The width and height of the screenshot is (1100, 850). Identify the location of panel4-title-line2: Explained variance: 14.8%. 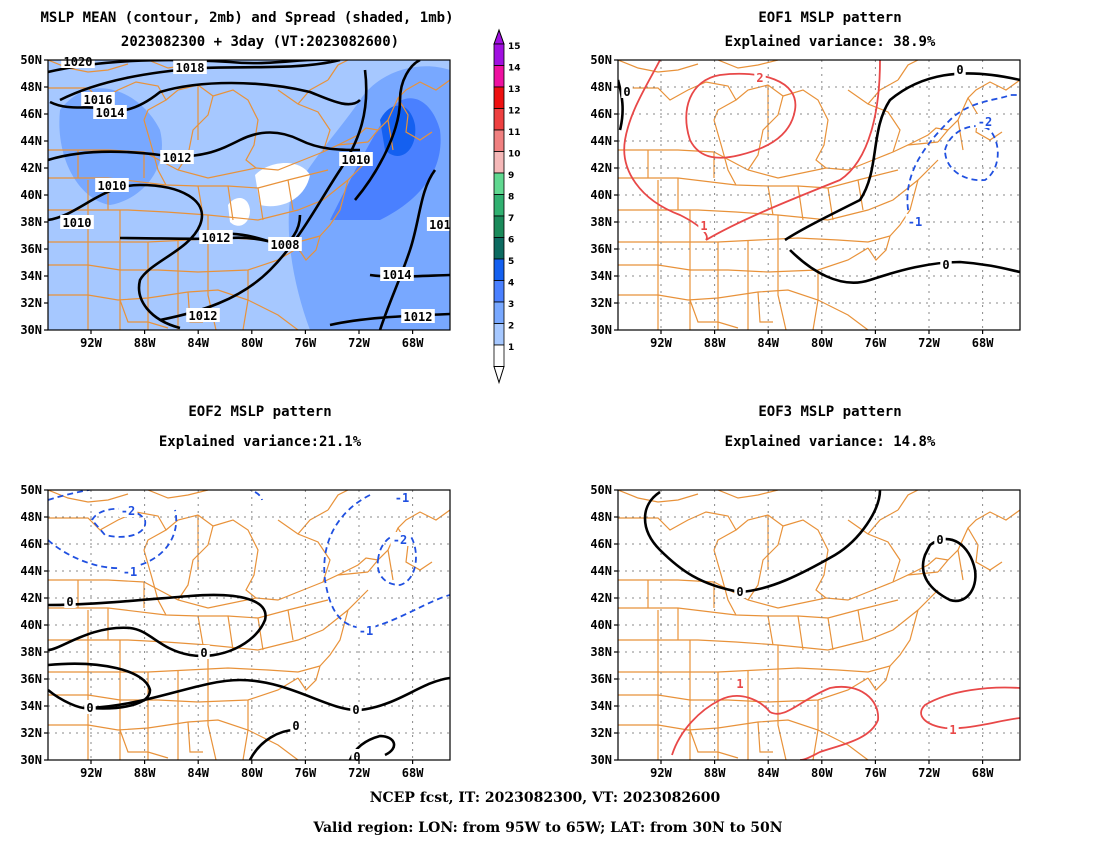
(830, 442).